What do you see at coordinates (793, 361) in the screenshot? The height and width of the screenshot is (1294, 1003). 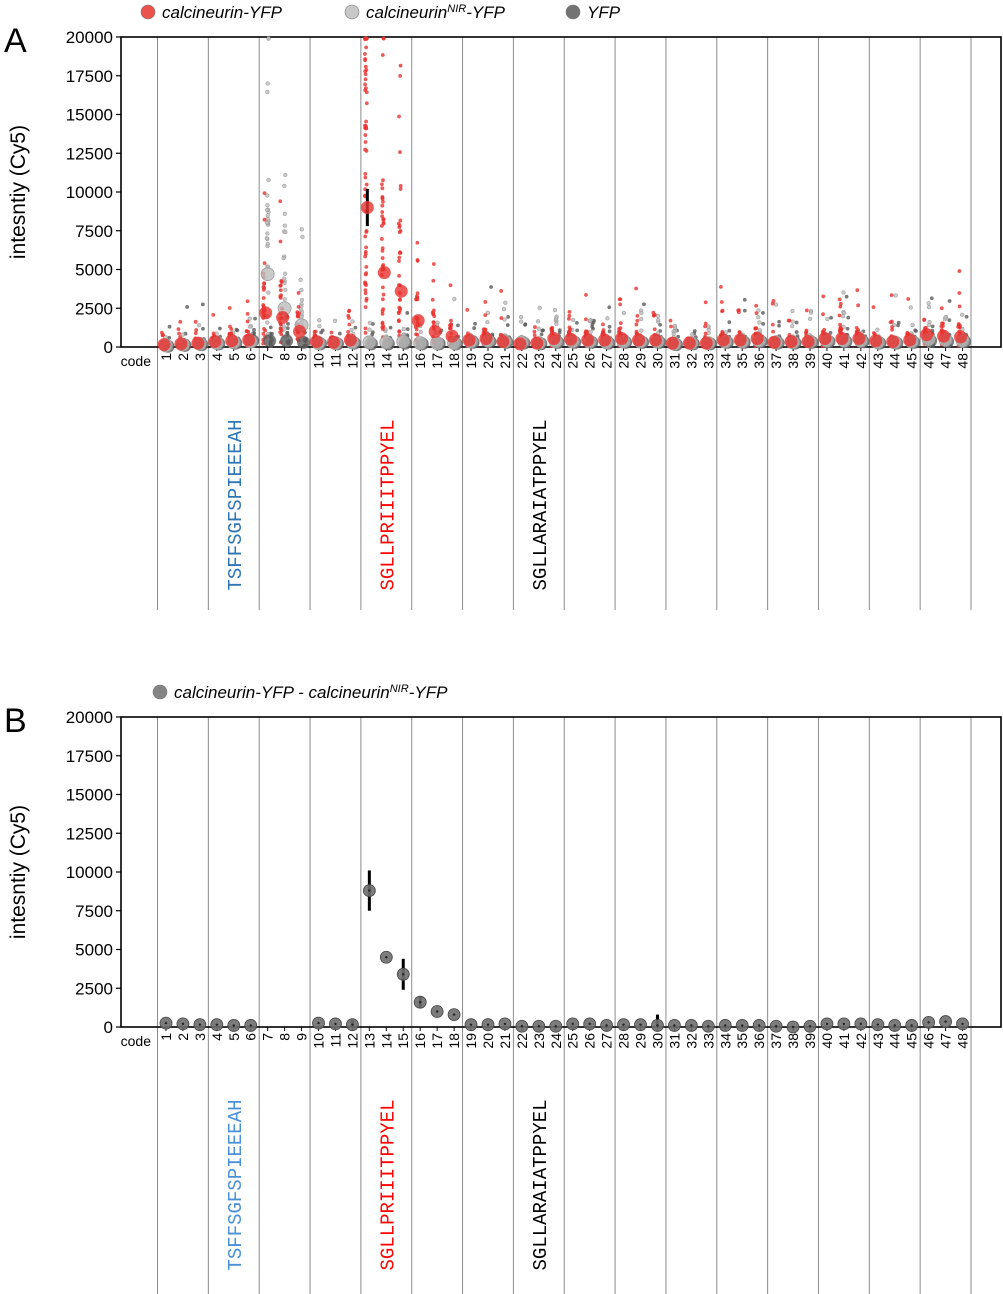 I see `x-tick-label: 38` at bounding box center [793, 361].